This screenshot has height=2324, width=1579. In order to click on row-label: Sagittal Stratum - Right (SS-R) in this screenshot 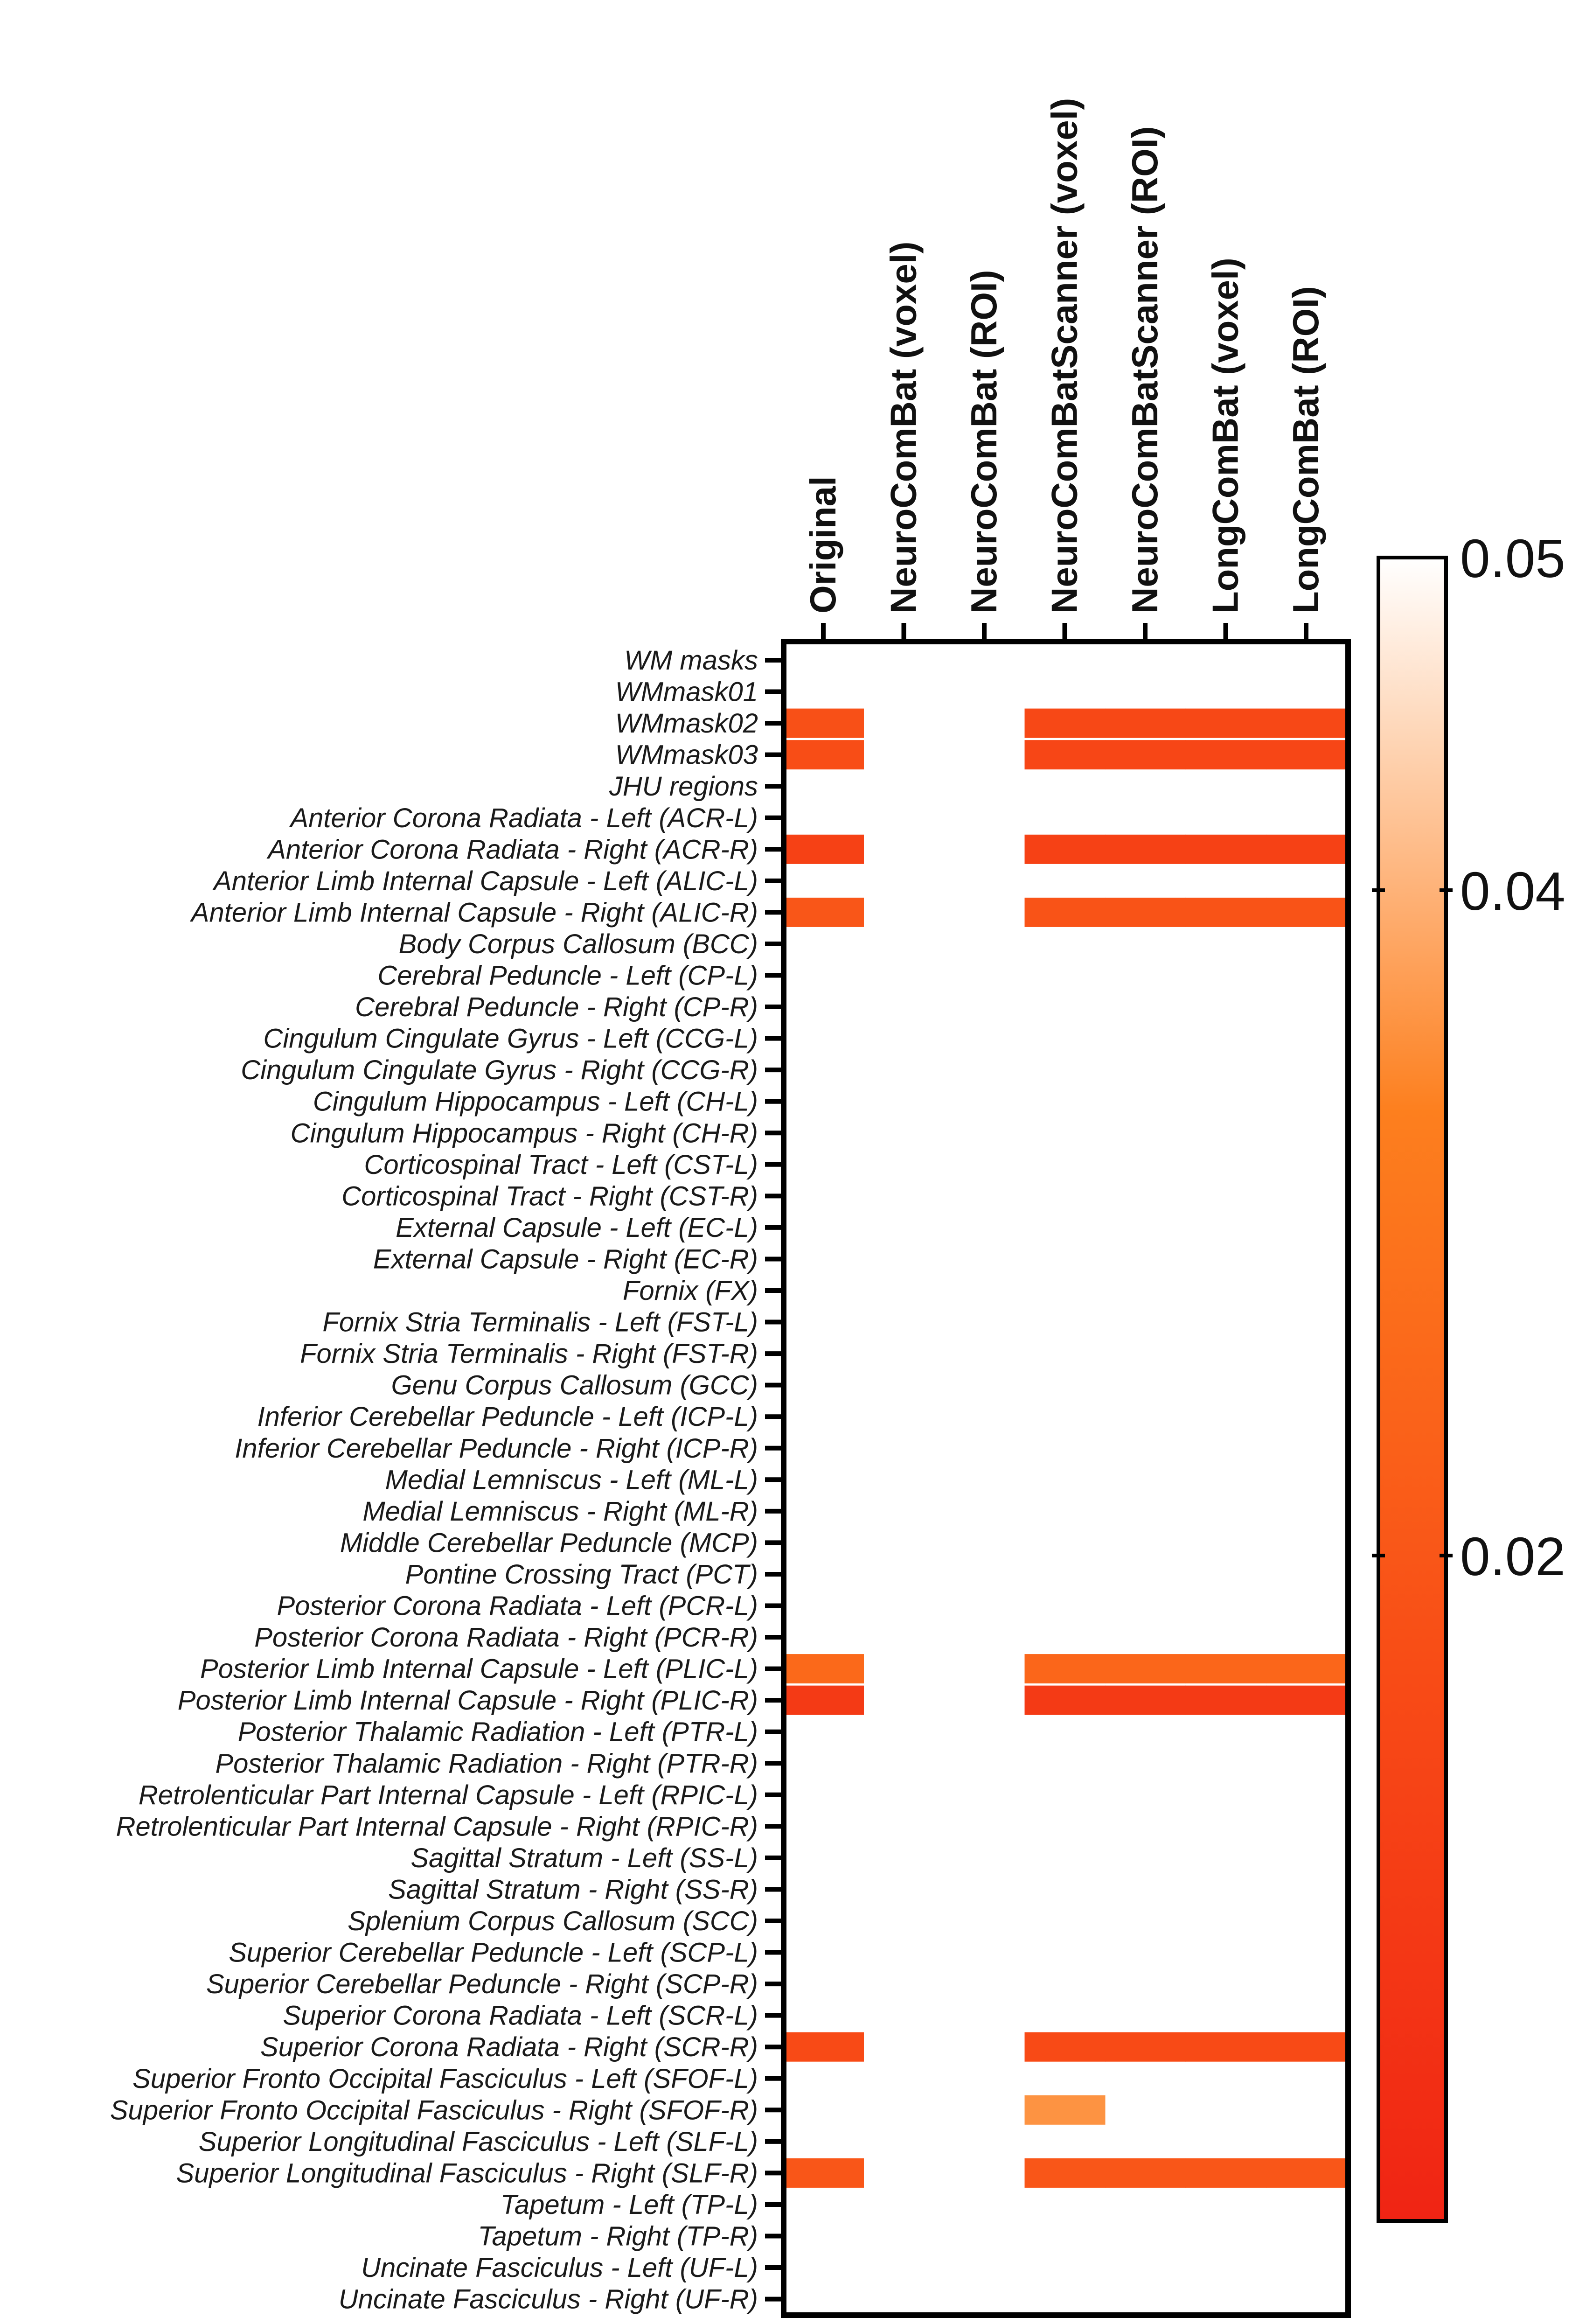, I will do `click(573, 1890)`.